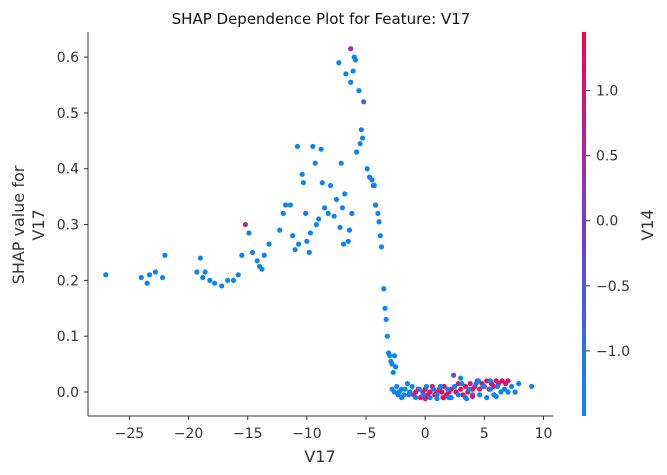 This screenshot has width=667, height=475. I want to click on x-tick-label: −5, so click(366, 434).